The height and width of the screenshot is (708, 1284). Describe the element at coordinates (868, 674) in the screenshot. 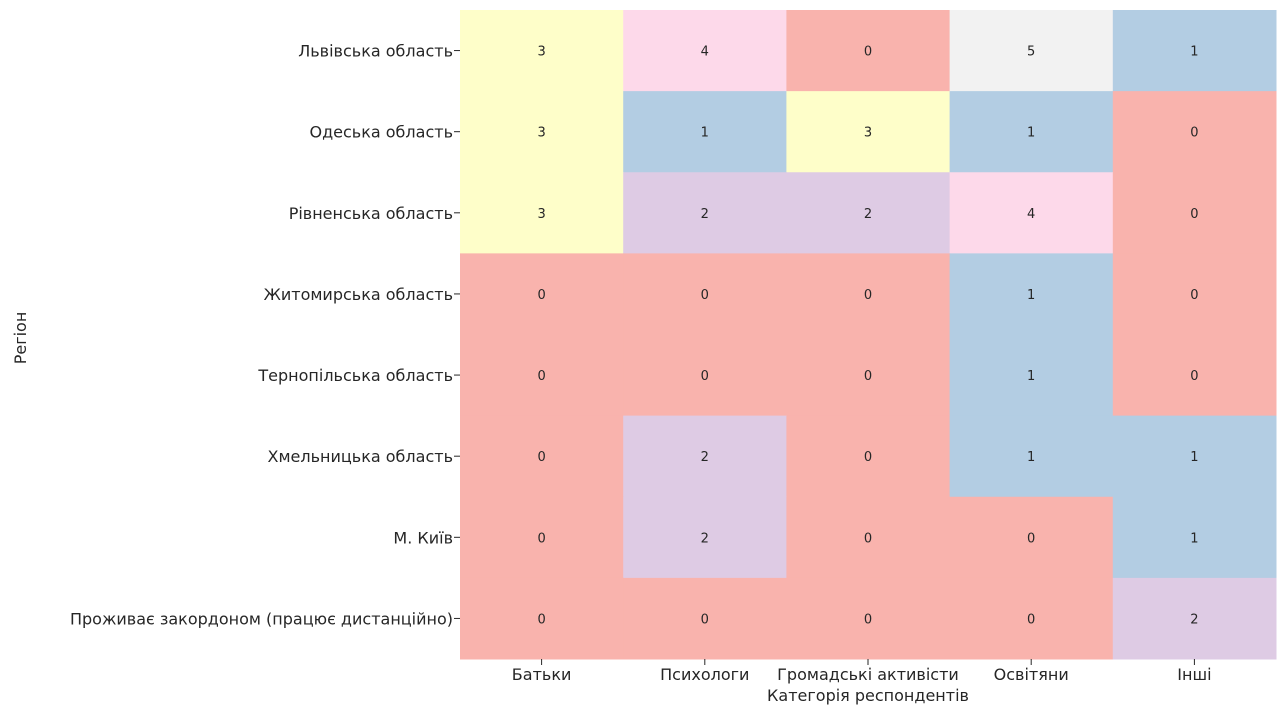

I see `x-tick-label: Громадські активісти` at that location.